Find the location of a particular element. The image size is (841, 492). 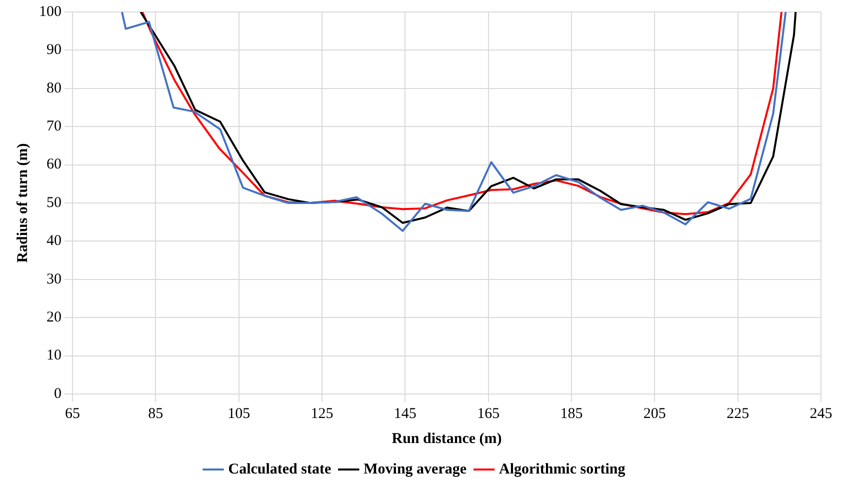

x-tick-label: 125 is located at coordinates (322, 414).